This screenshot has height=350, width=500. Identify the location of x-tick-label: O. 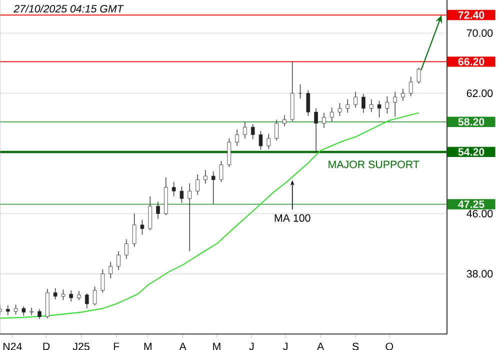
(390, 346).